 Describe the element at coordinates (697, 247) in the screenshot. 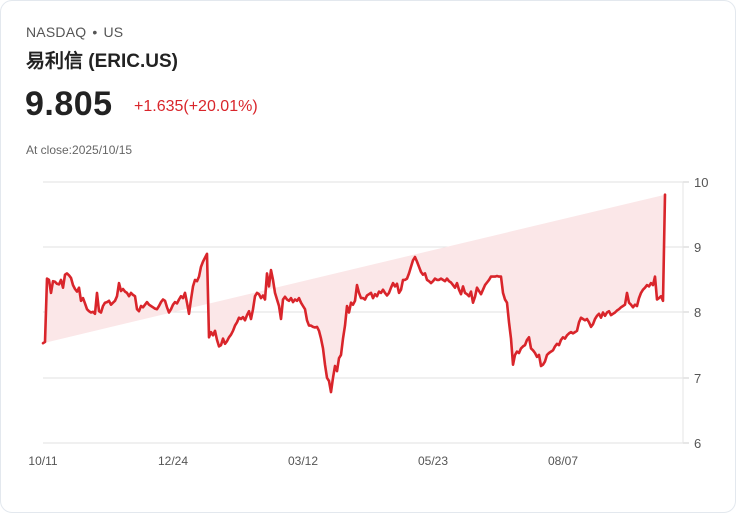

I see `y-tick-label: 9` at that location.